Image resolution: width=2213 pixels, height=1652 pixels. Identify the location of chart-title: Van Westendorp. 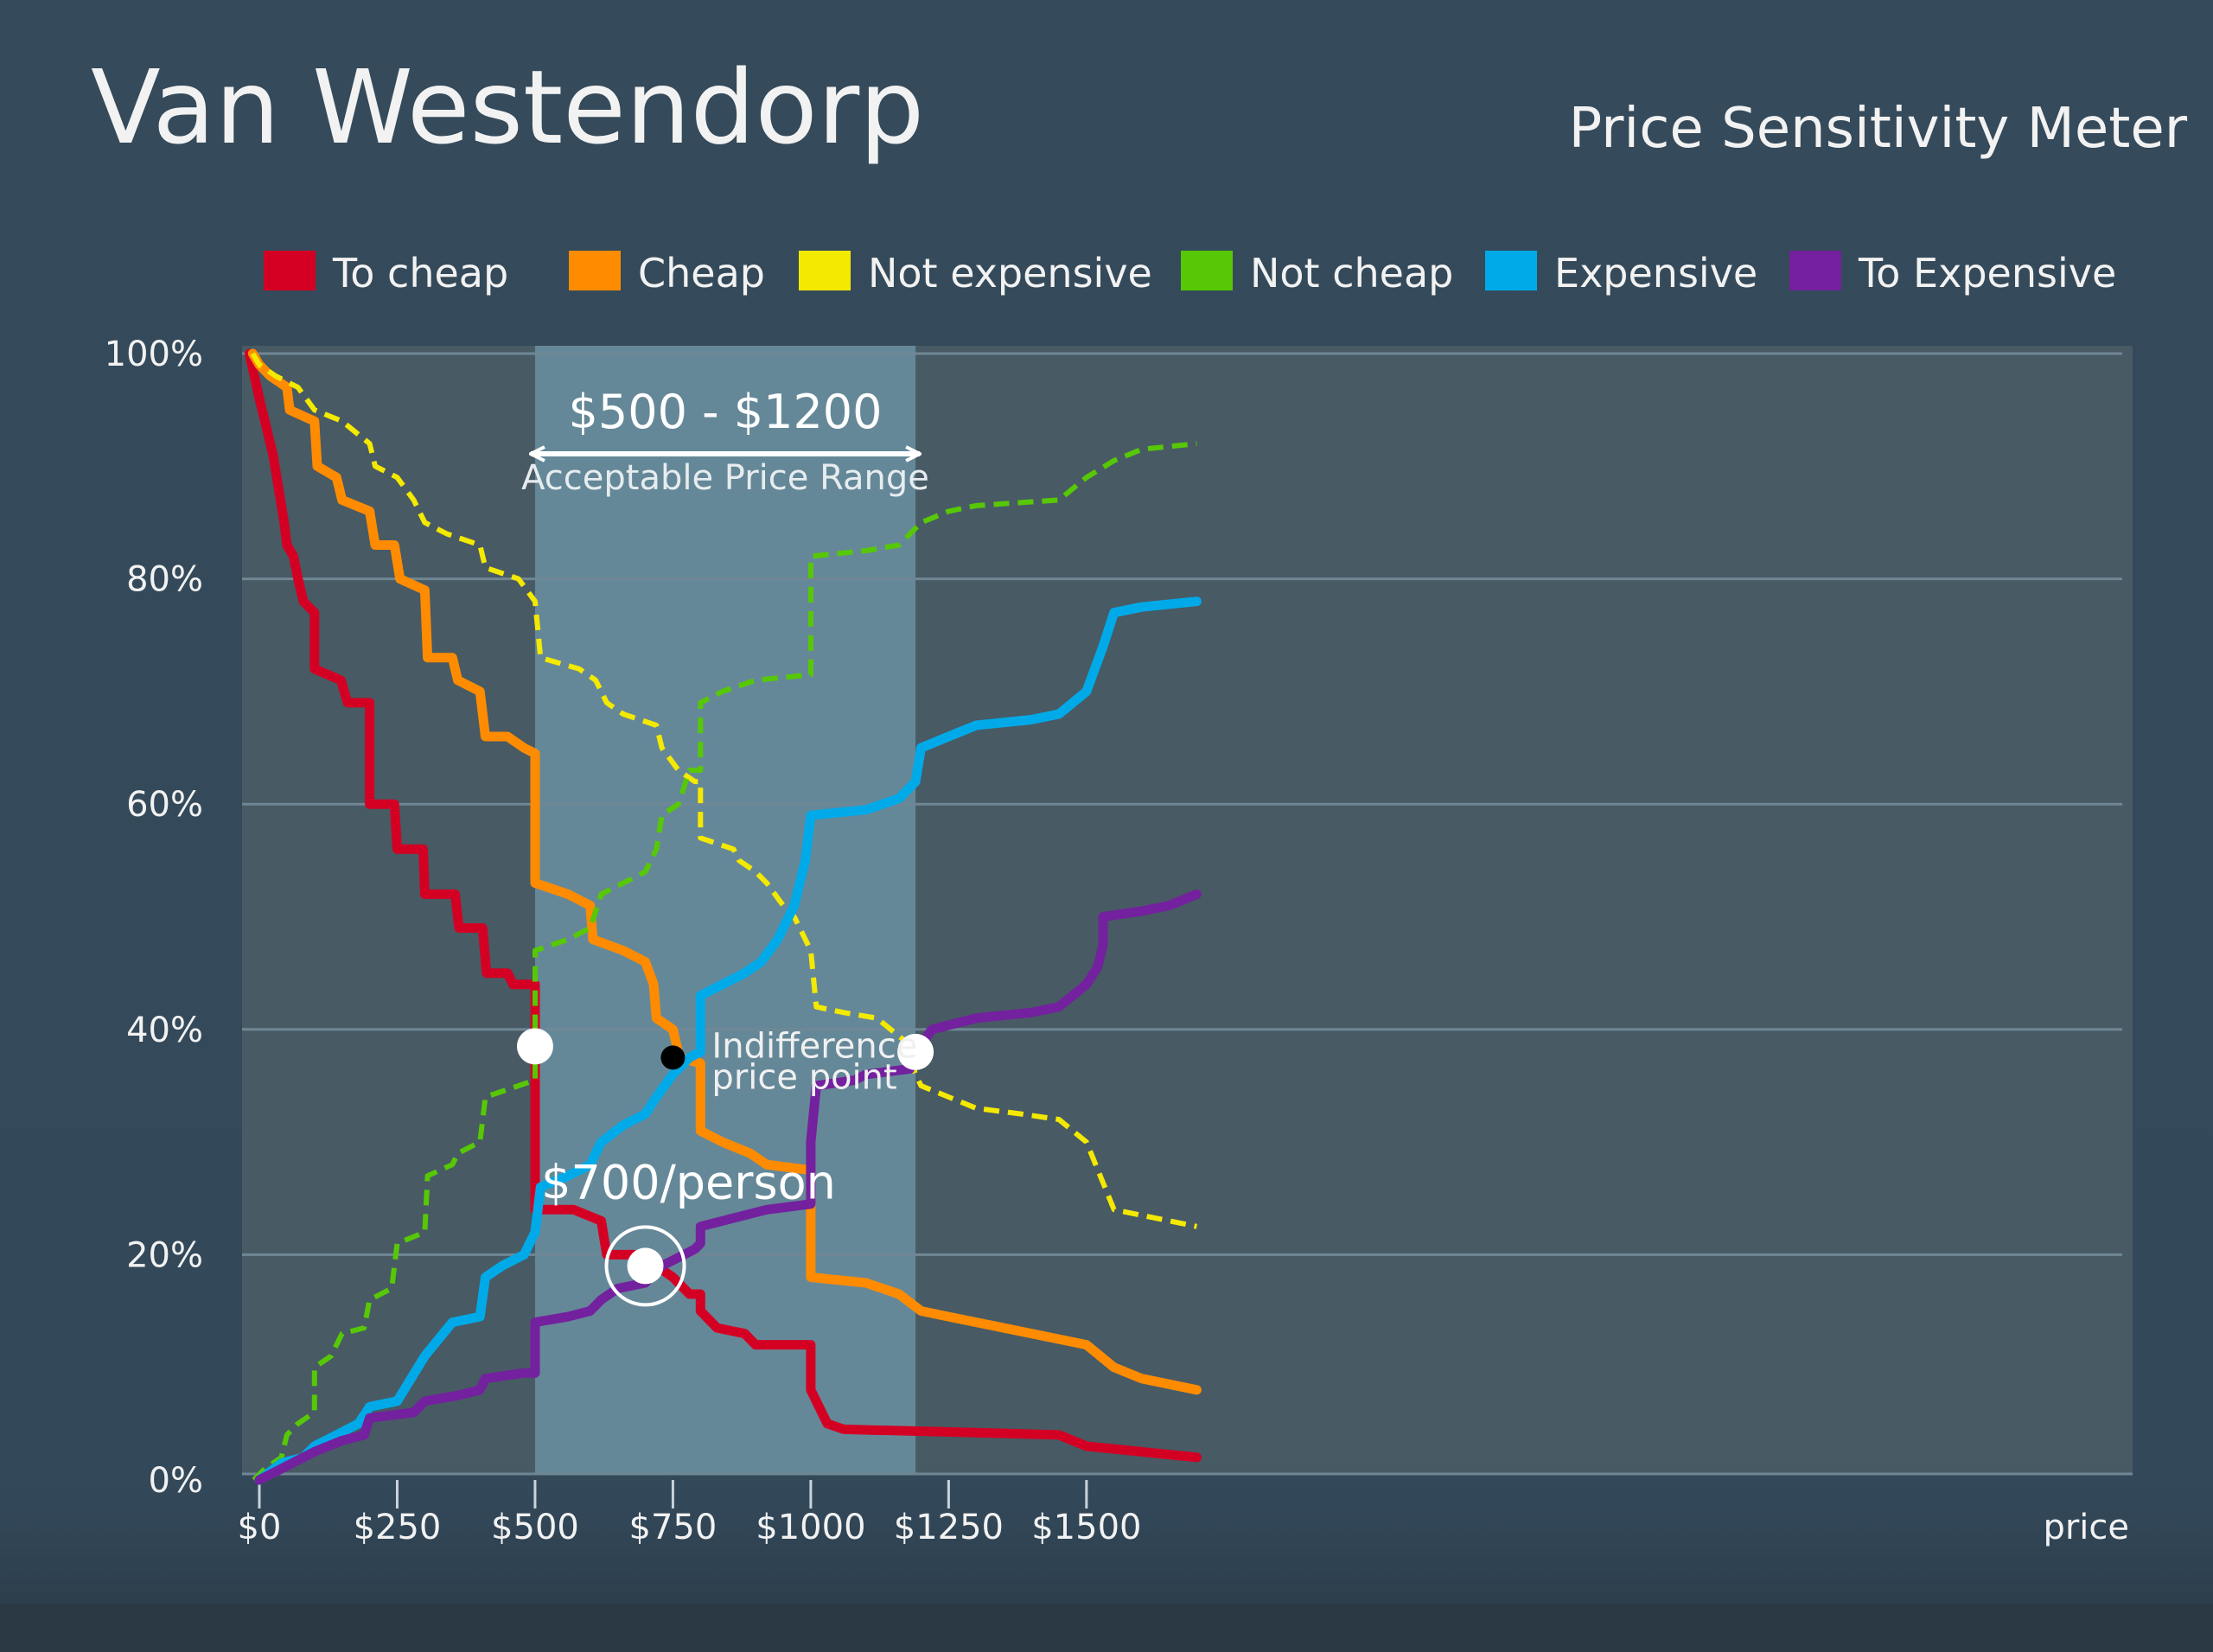
(508, 107).